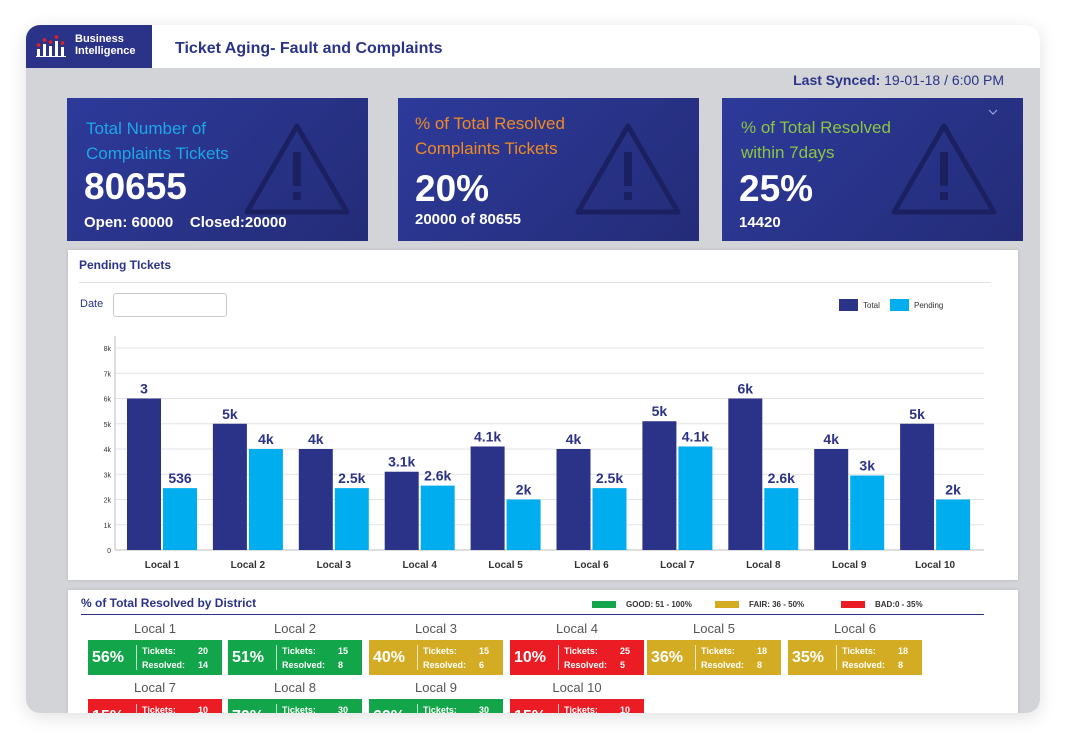  Describe the element at coordinates (667, 657) in the screenshot. I see `district-percent: 36%` at that location.